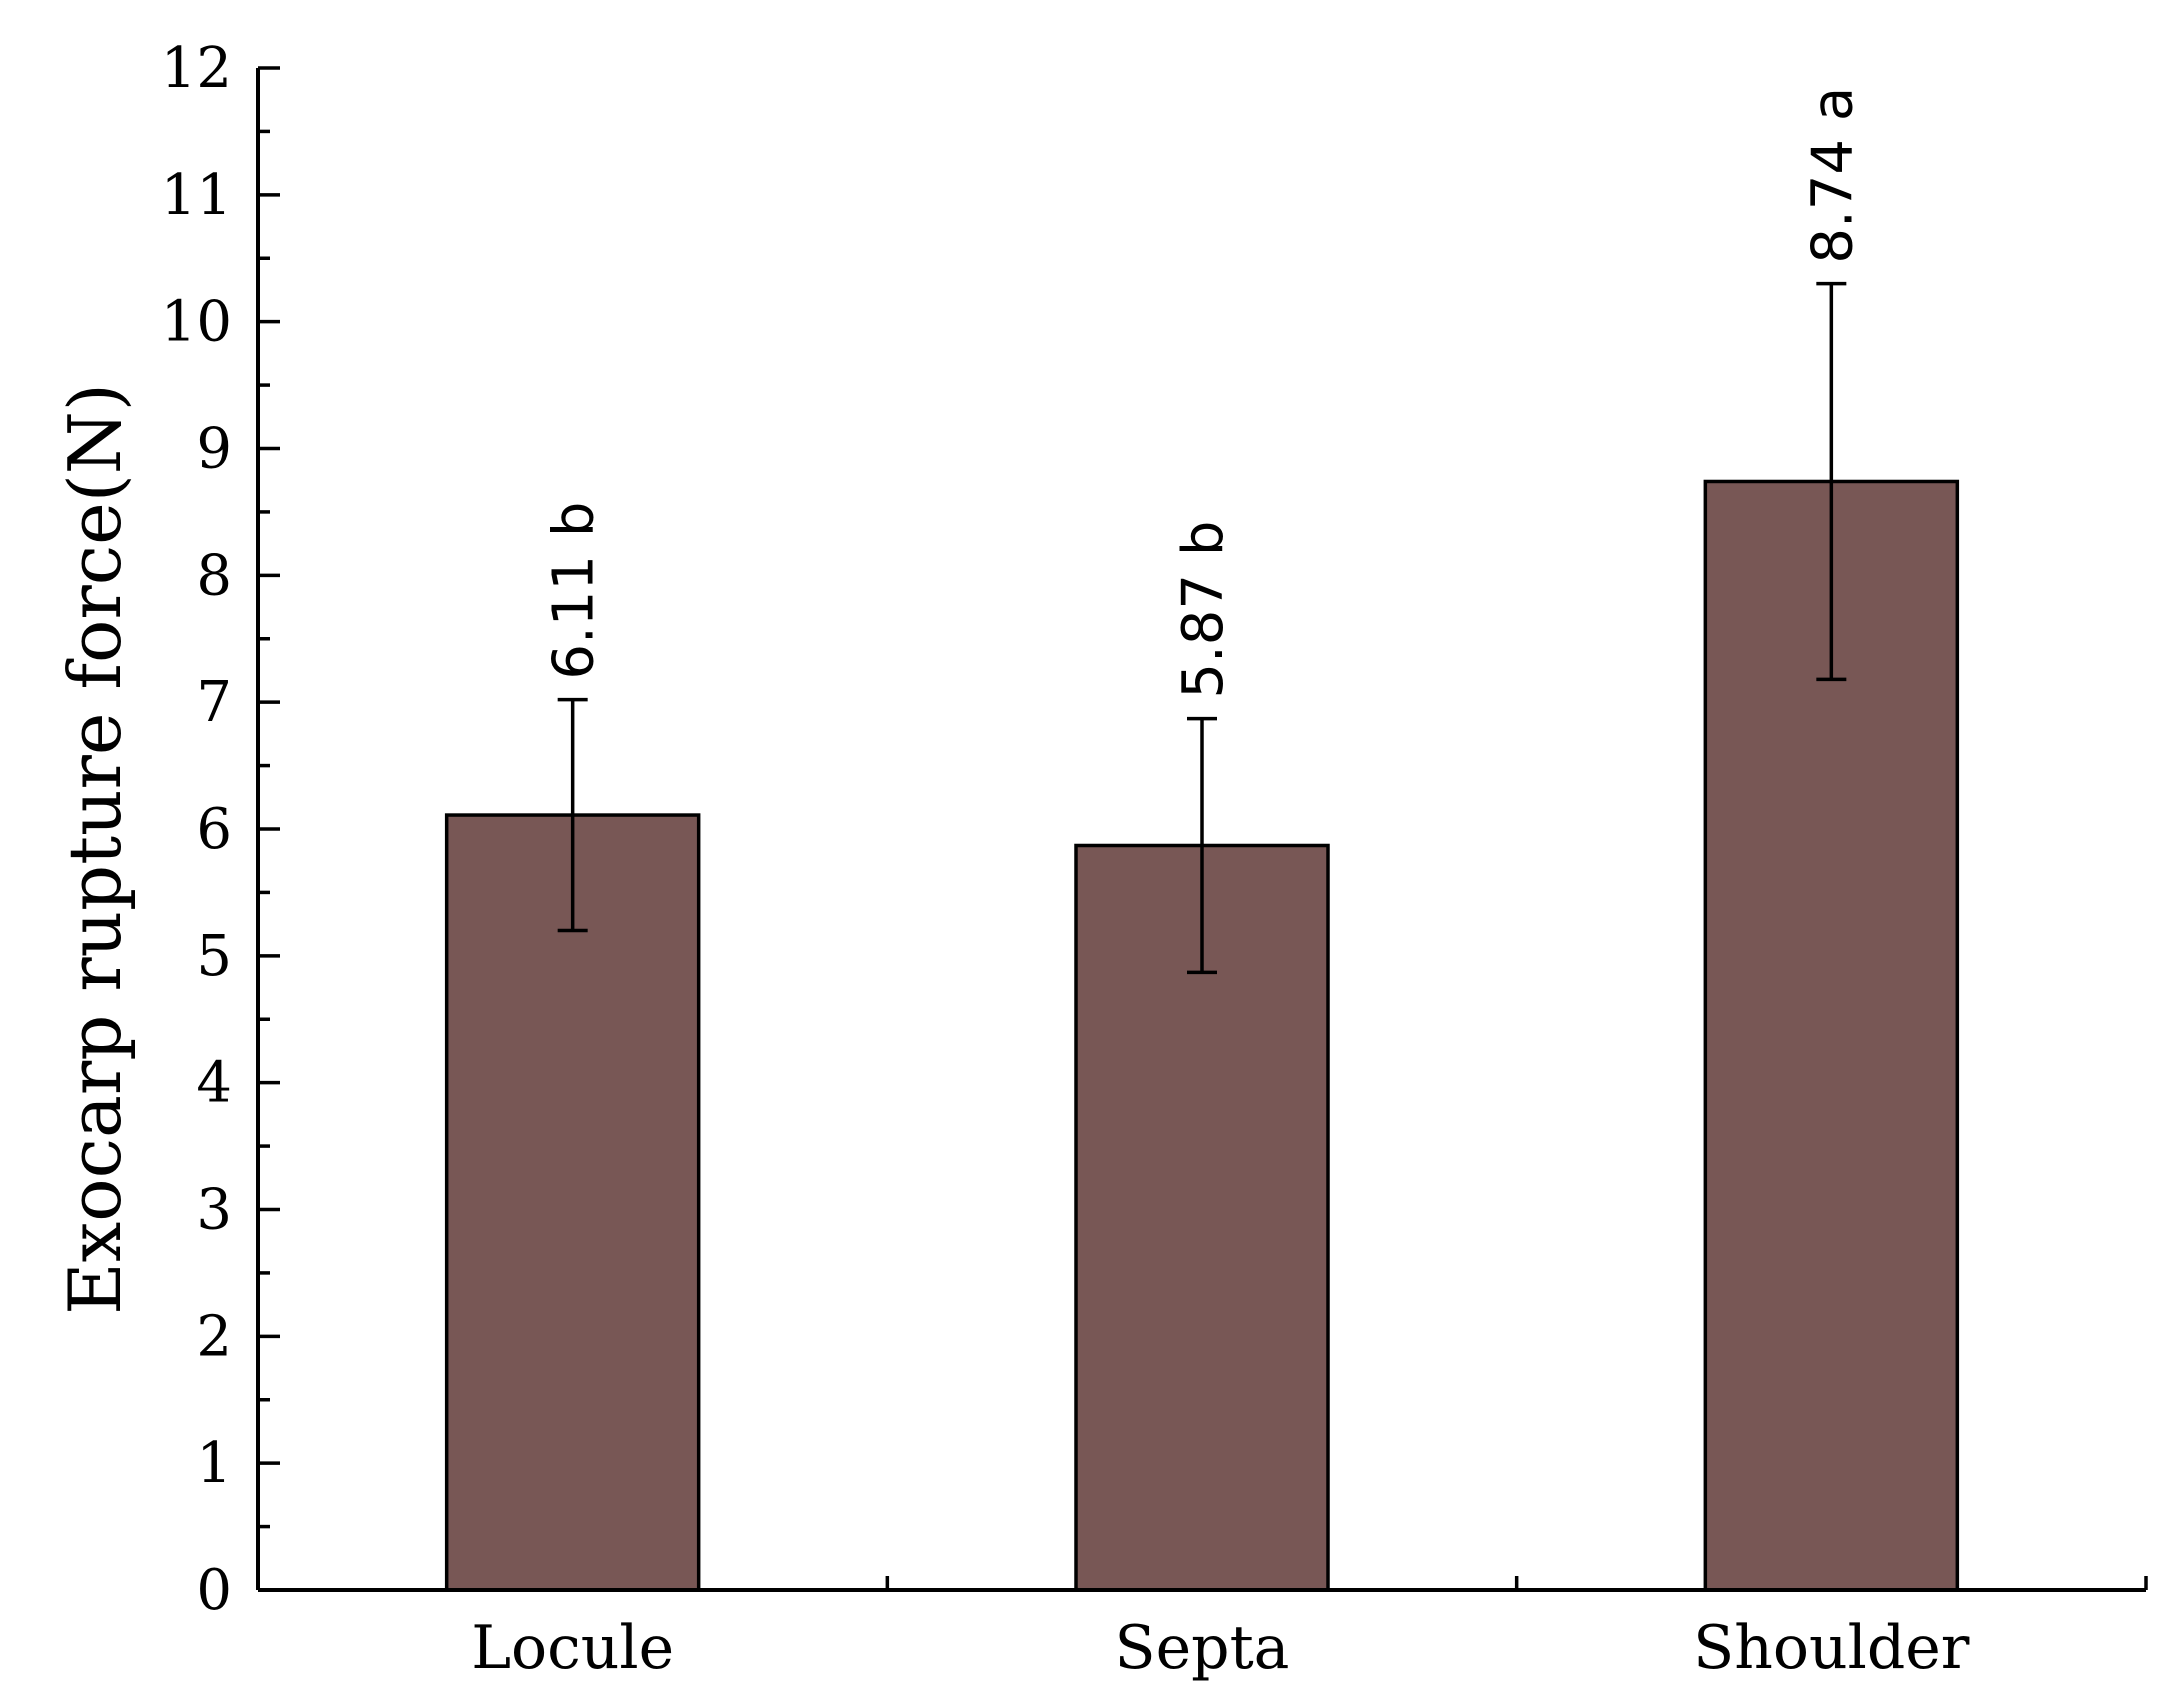 The height and width of the screenshot is (1691, 2171). What do you see at coordinates (214, 956) in the screenshot?
I see `y-tick-label: 5` at bounding box center [214, 956].